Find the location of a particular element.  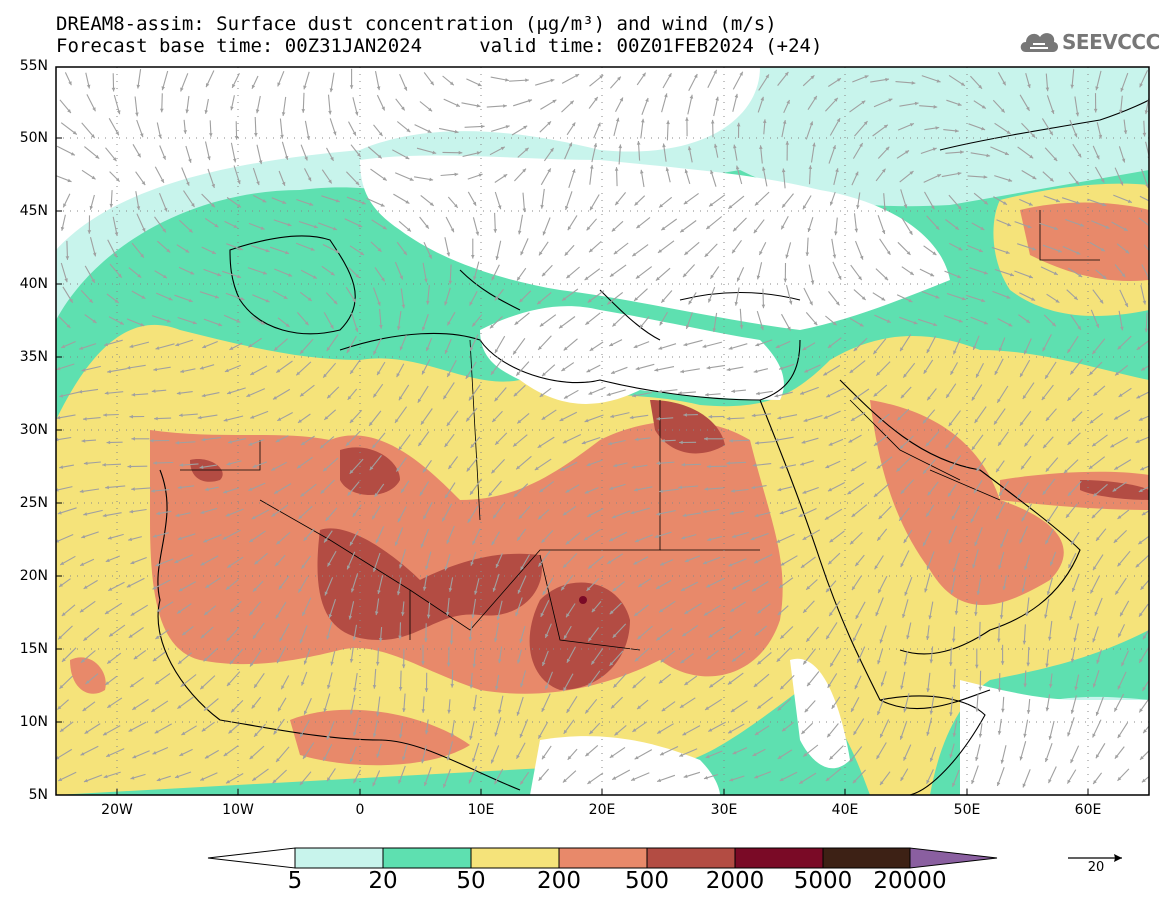

lon-label: 20E is located at coordinates (602, 810).